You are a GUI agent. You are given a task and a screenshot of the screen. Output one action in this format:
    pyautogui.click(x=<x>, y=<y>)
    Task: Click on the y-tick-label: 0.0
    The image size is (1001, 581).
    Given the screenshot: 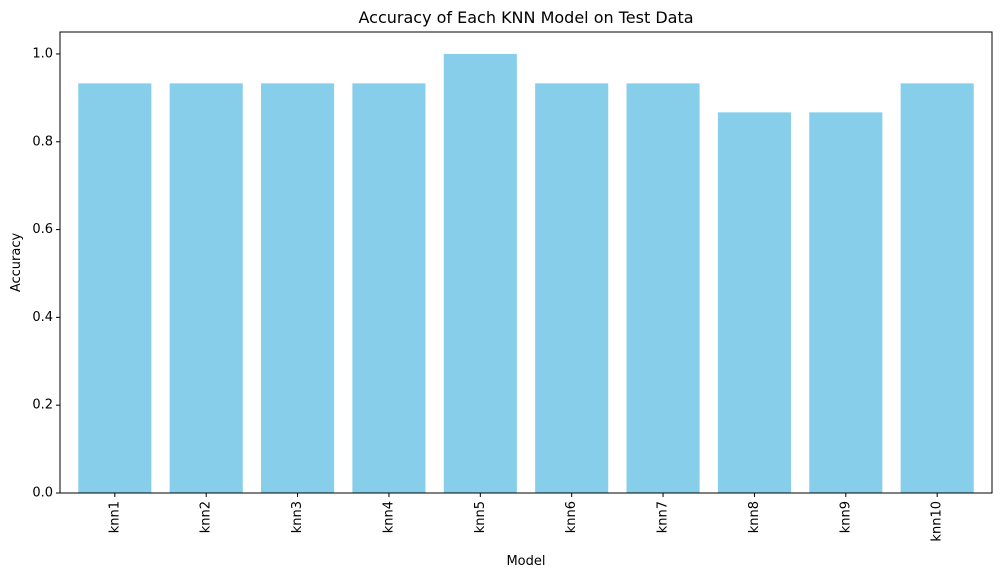 What is the action you would take?
    pyautogui.click(x=42, y=493)
    